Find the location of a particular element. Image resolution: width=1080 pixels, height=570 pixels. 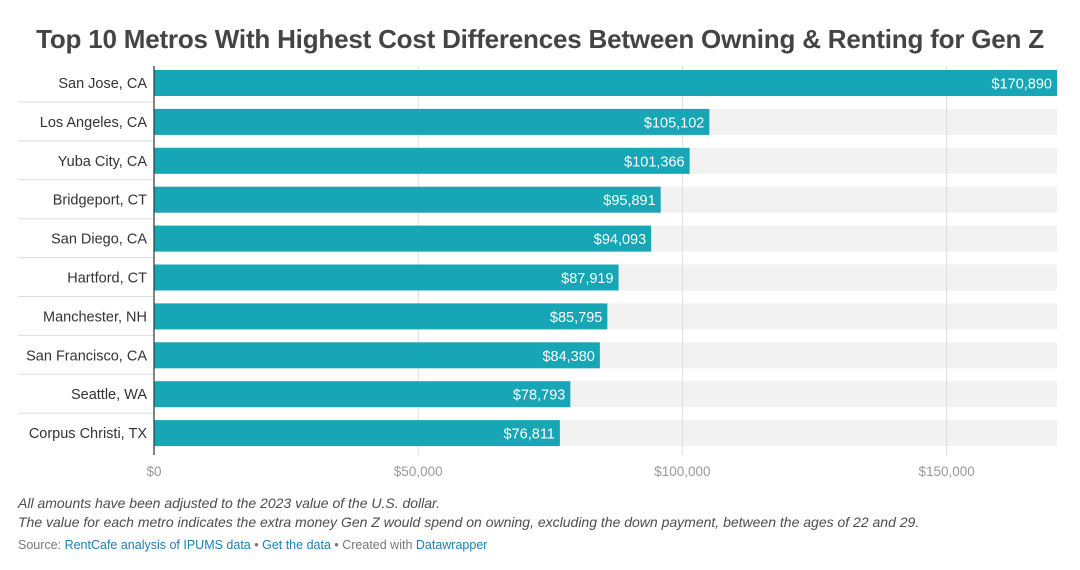

category-label: San Jose, CA is located at coordinates (102, 84).